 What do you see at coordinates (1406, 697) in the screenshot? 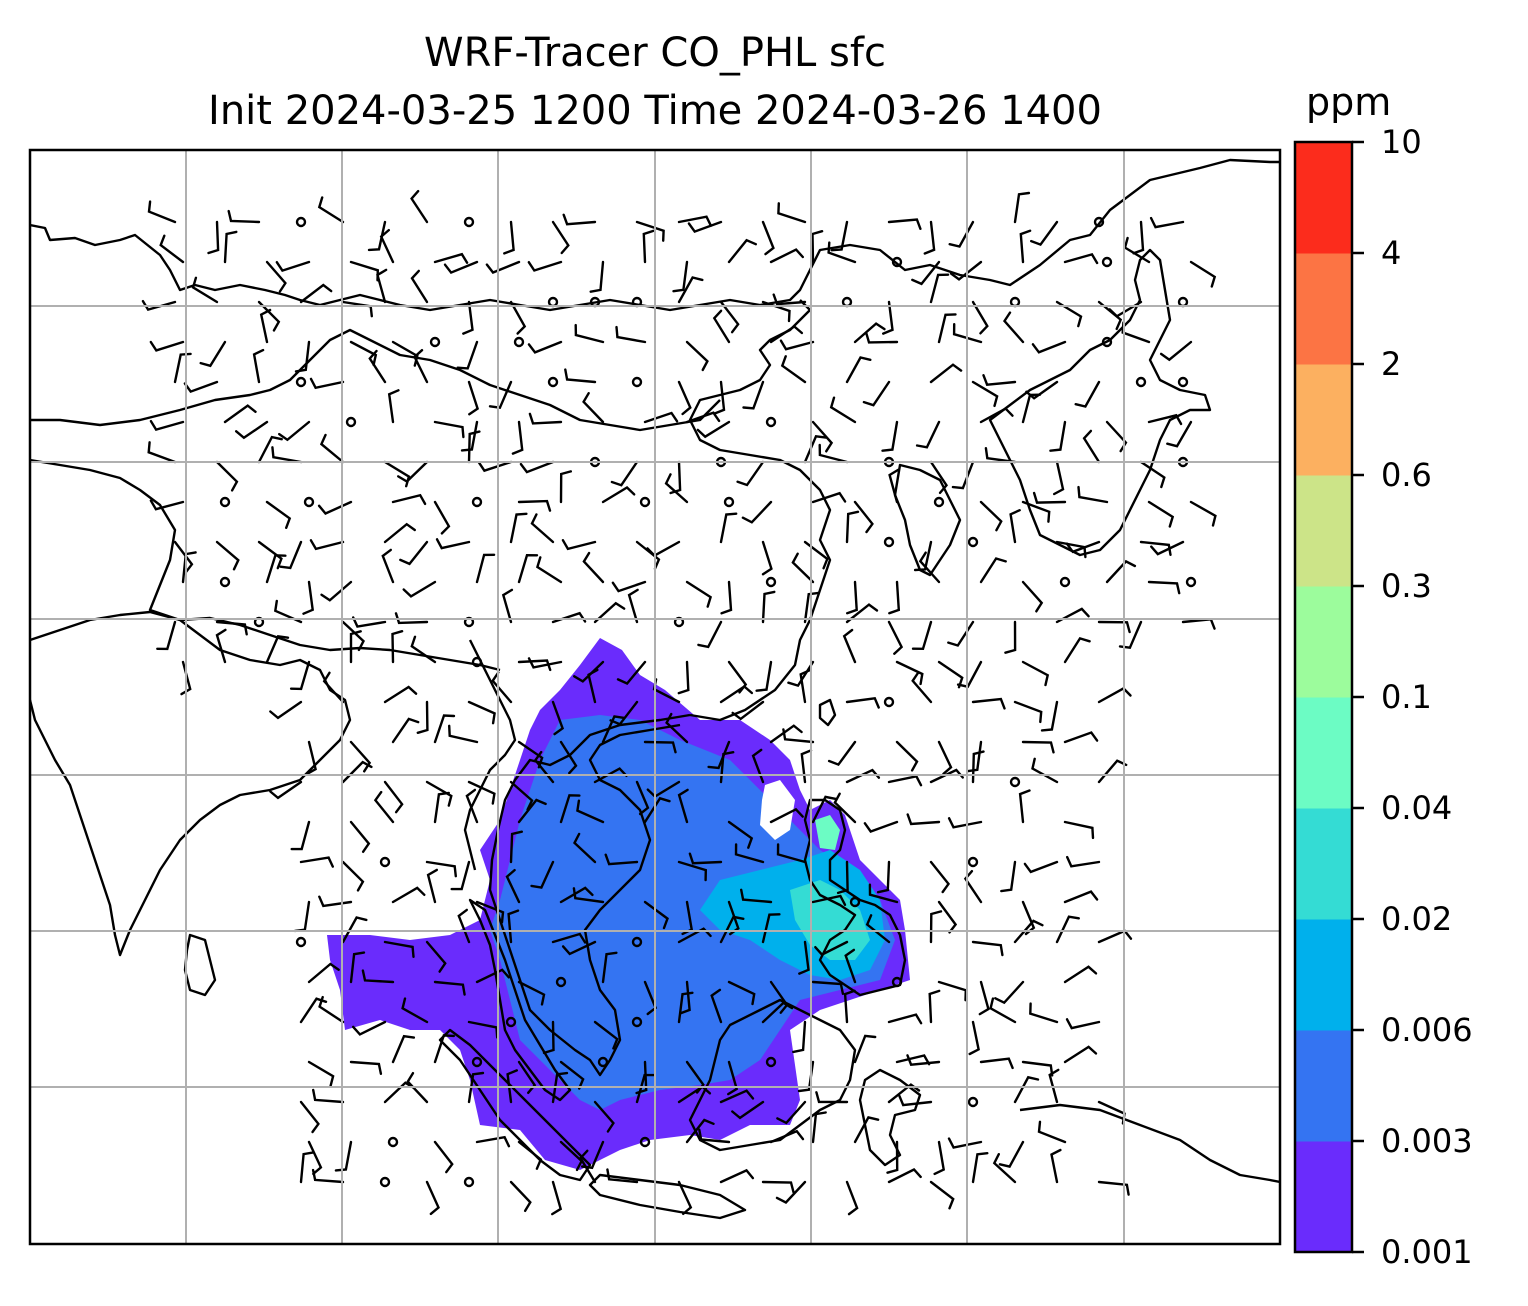
I see `colorbar-tick-label: 0.1` at bounding box center [1406, 697].